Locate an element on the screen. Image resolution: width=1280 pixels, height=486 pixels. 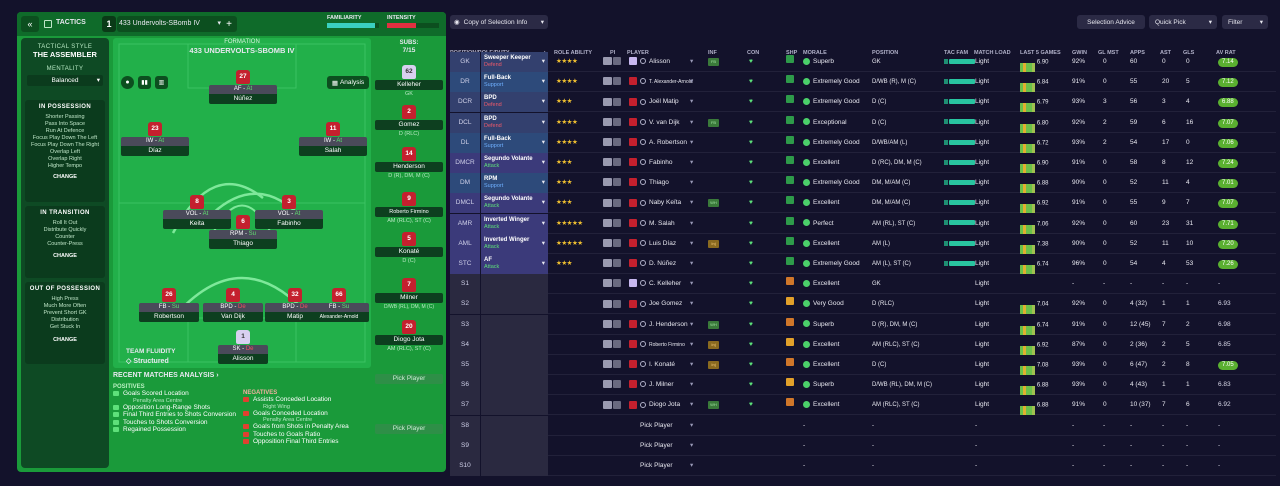
analysis-button: ▦ Analysis is located at coordinates (348, 82).